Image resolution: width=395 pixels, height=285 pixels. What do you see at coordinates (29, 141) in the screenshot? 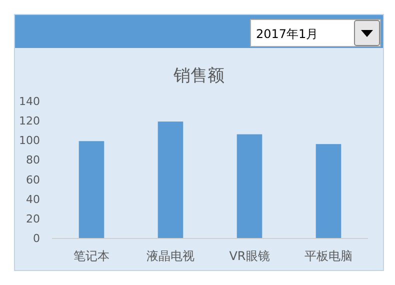
I see `y-tick-label: 100` at bounding box center [29, 141].